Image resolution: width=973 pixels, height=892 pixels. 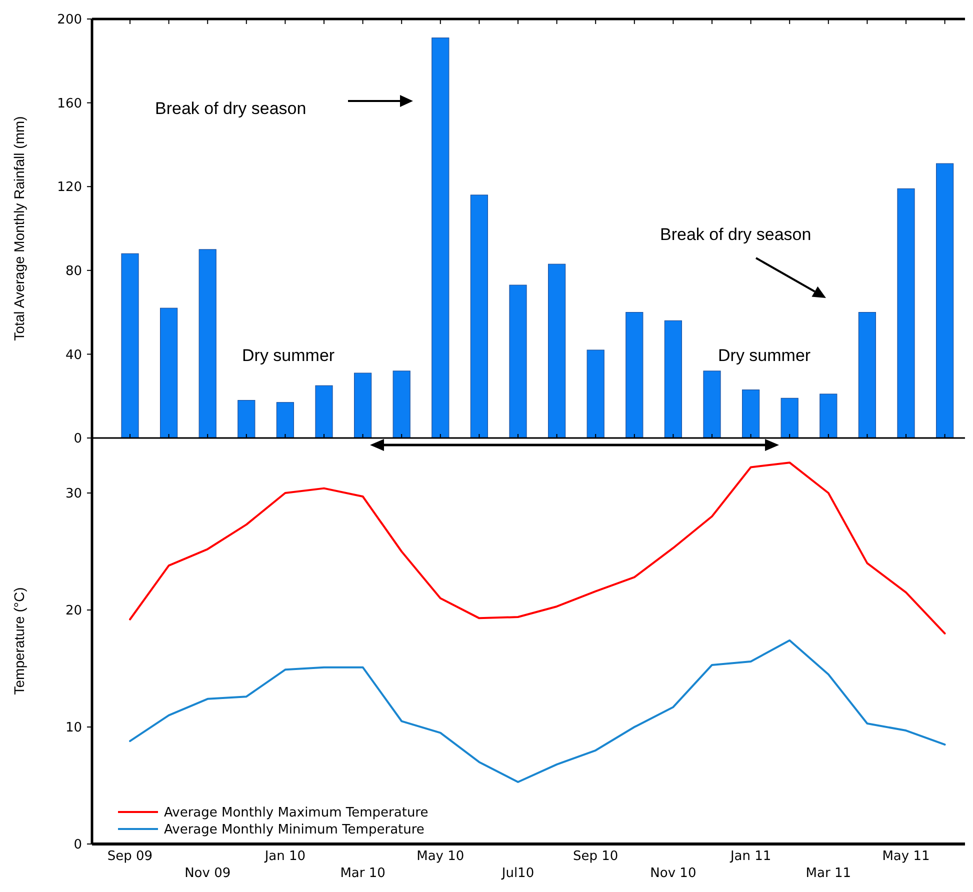 I want to click on x-tick-label: Jan 11, so click(x=750, y=856).